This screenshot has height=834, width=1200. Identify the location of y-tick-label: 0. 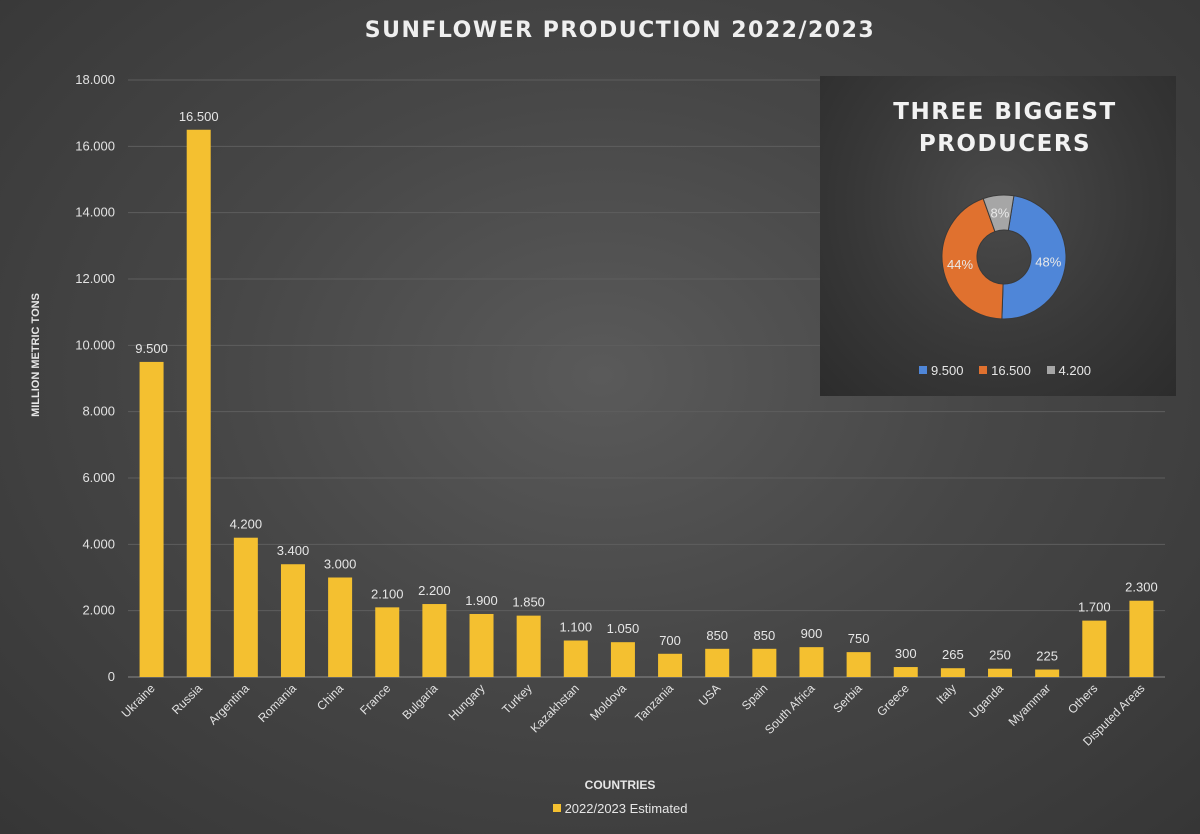
(111, 676).